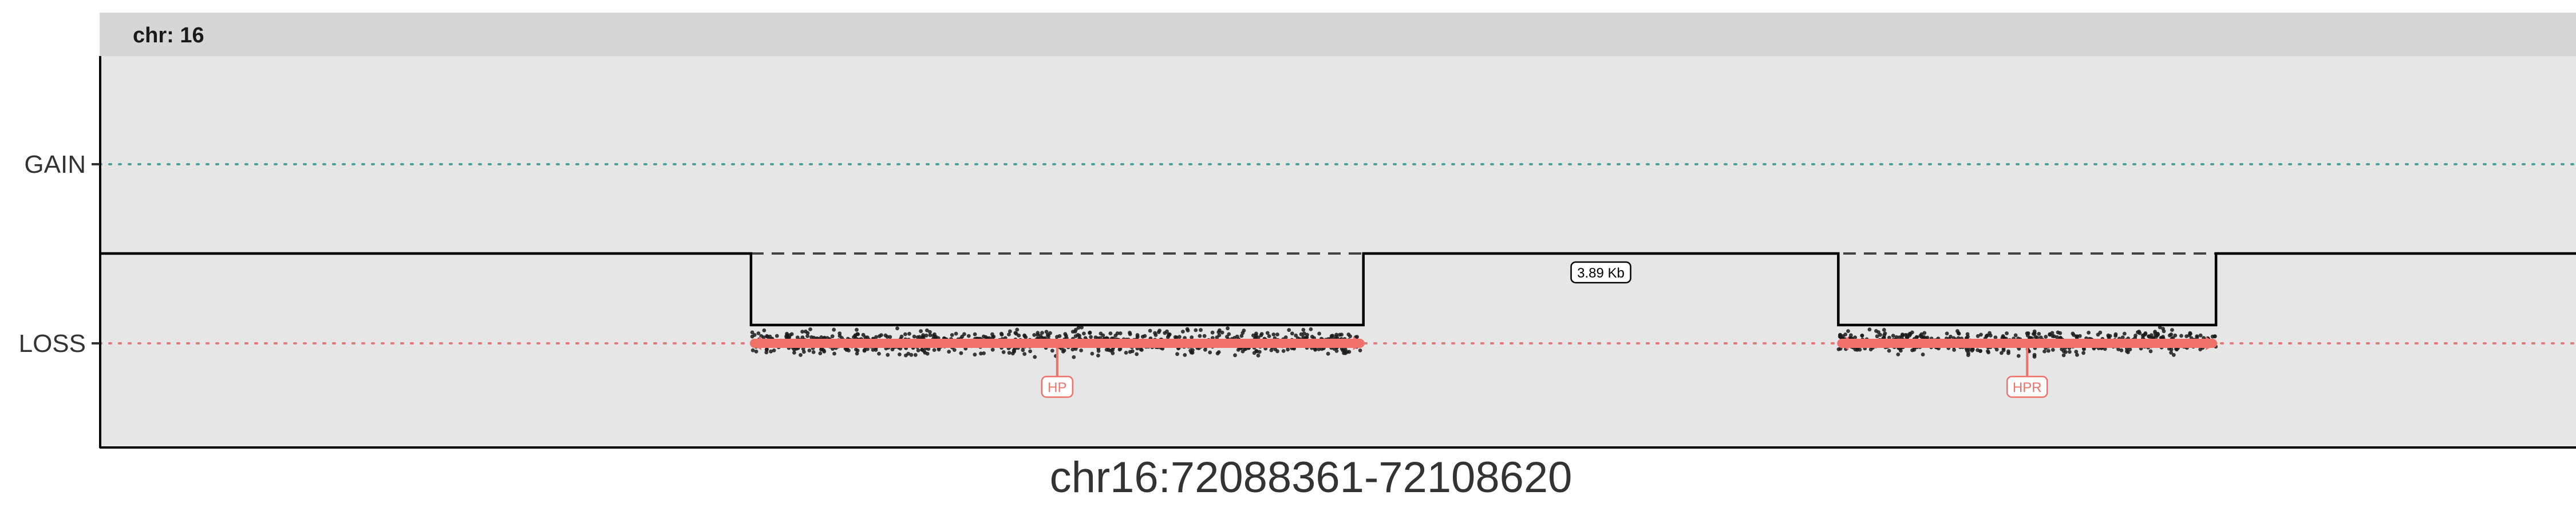 The image size is (2576, 515). I want to click on gene-arrow-left, so click(1843, 343).